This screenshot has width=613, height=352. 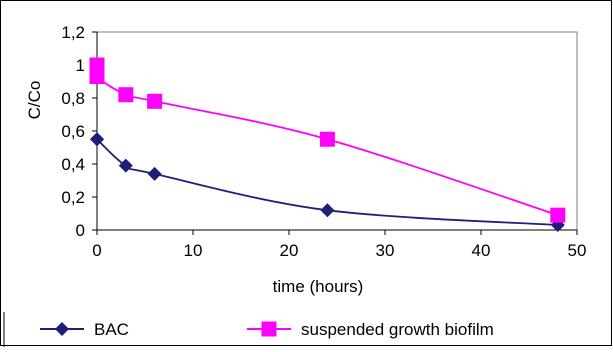 What do you see at coordinates (318, 286) in the screenshot?
I see `x-axis-title: time (hours)` at bounding box center [318, 286].